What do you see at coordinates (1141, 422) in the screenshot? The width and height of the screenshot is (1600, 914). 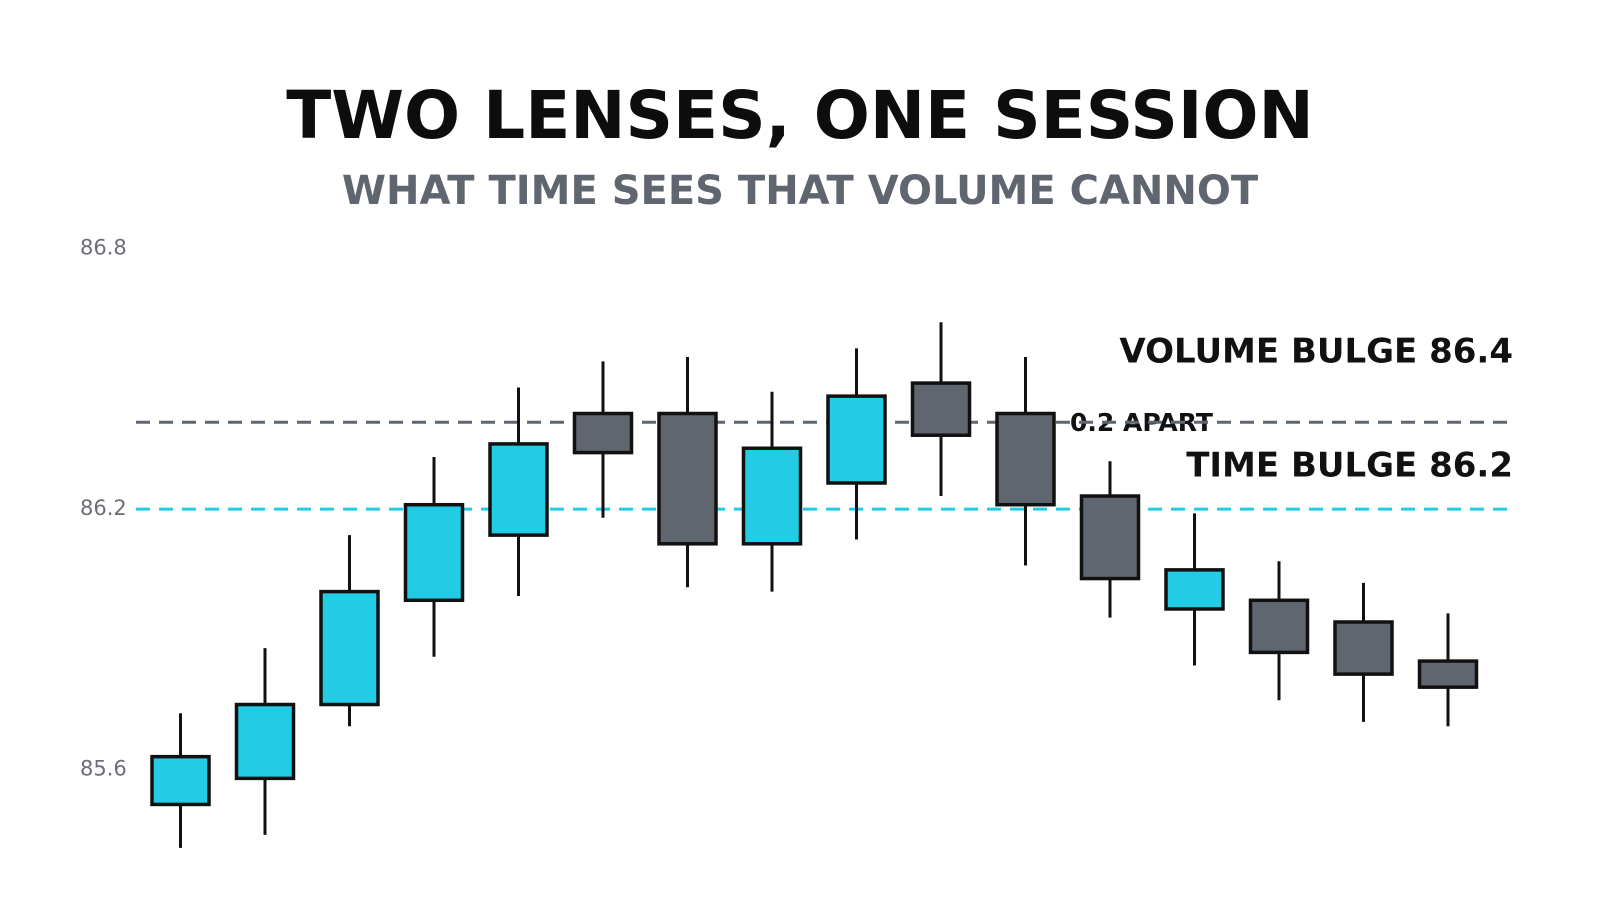 I see `annotation: 0.2 APART` at bounding box center [1141, 422].